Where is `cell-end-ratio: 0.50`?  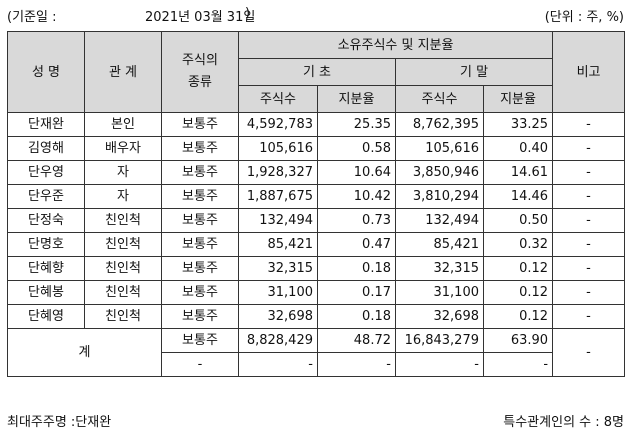
cell-end-ratio: 0.50 is located at coordinates (518, 220).